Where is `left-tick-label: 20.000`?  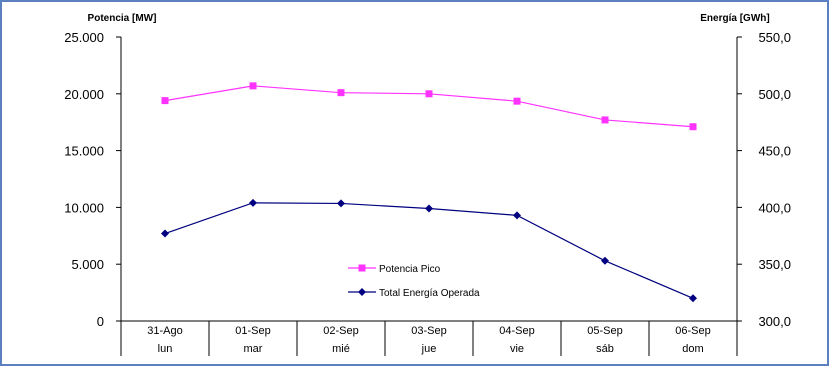
left-tick-label: 20.000 is located at coordinates (84, 94).